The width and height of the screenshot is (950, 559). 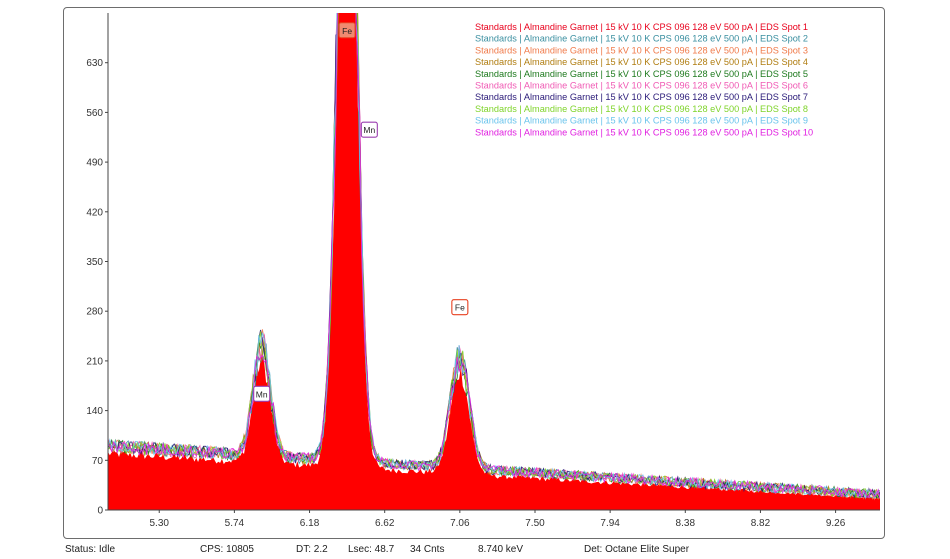 What do you see at coordinates (686, 523) in the screenshot?
I see `x-tick-label: 8.38` at bounding box center [686, 523].